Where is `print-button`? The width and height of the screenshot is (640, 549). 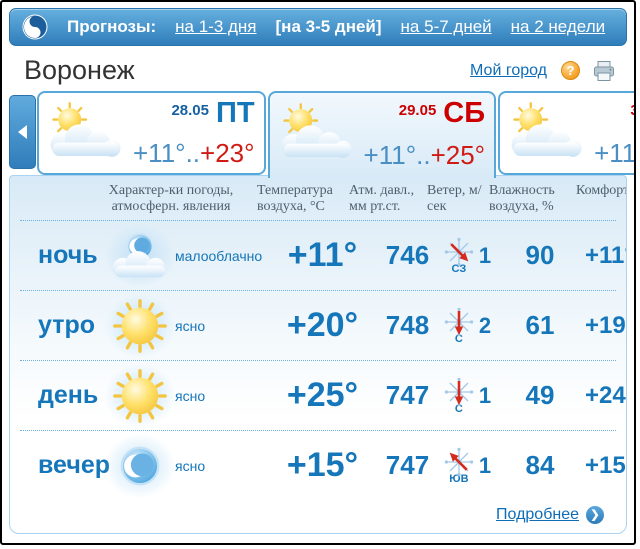 print-button is located at coordinates (604, 71).